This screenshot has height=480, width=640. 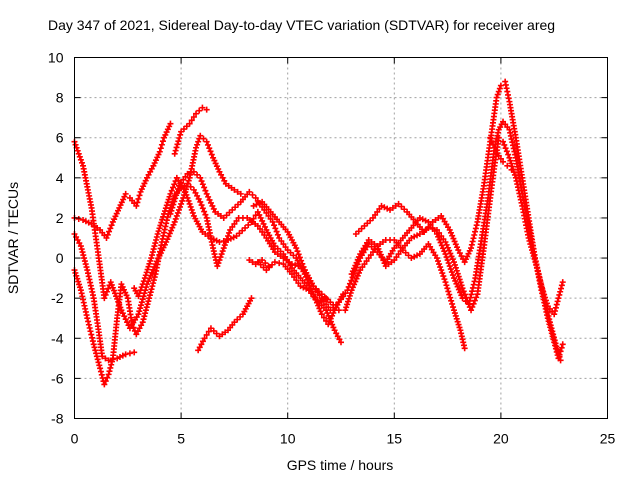 I want to click on x-tick-label: 25, so click(x=608, y=439).